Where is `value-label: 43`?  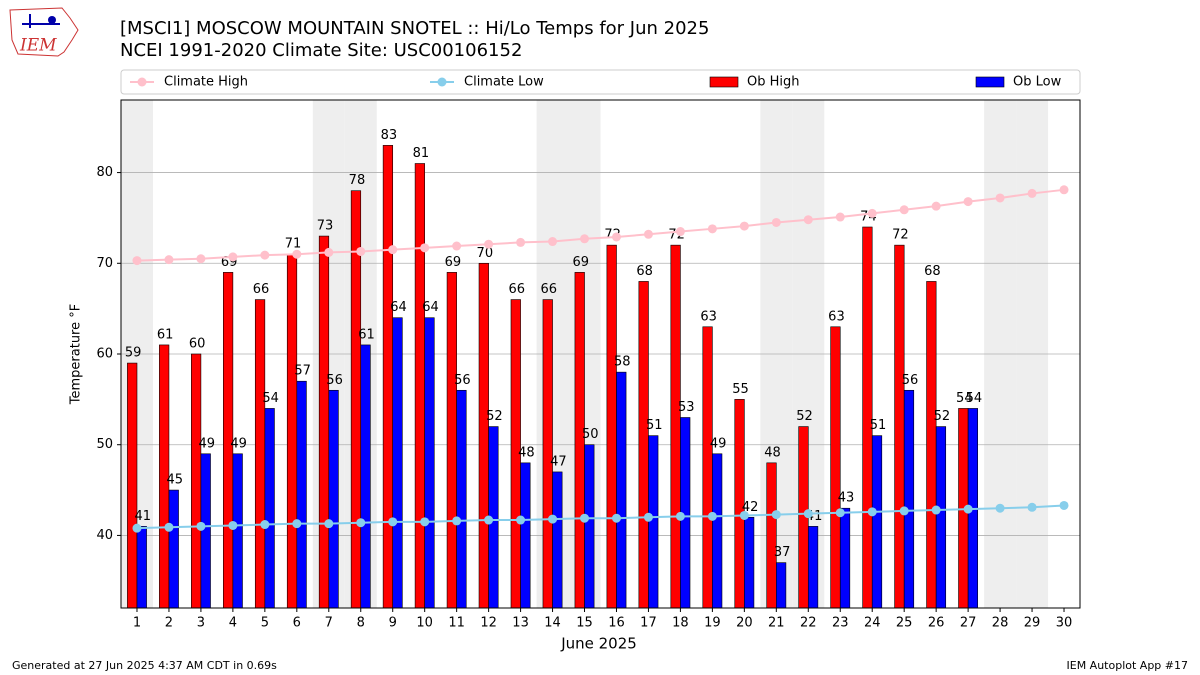
value-label: 43 is located at coordinates (846, 498).